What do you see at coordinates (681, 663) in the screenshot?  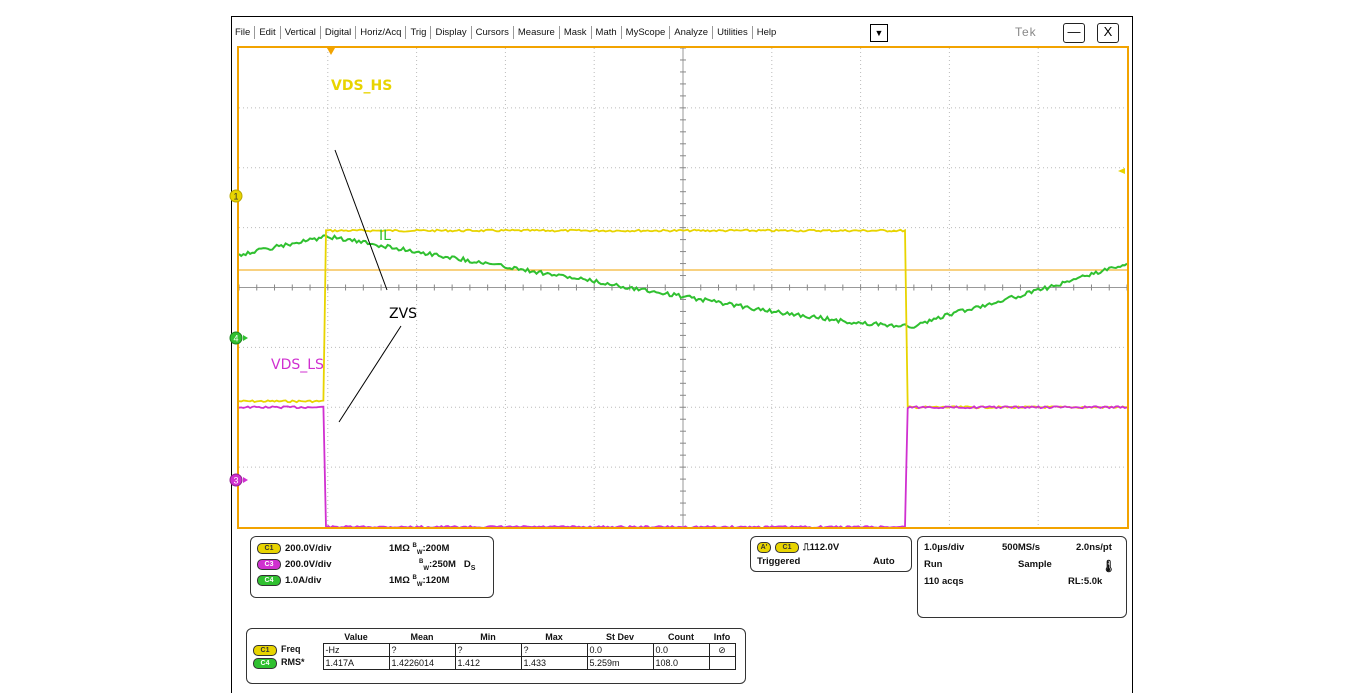 I see `meas2-count: 108.0` at bounding box center [681, 663].